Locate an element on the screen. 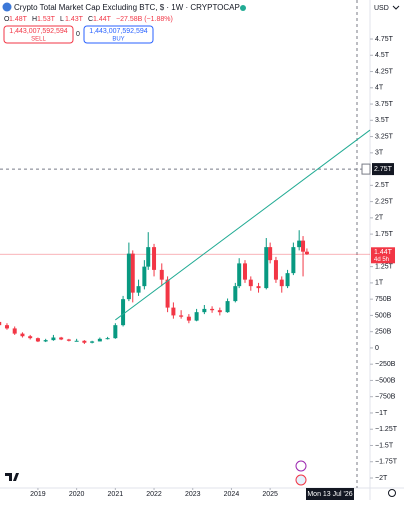  x-tick-label: 2021 is located at coordinates (116, 494).